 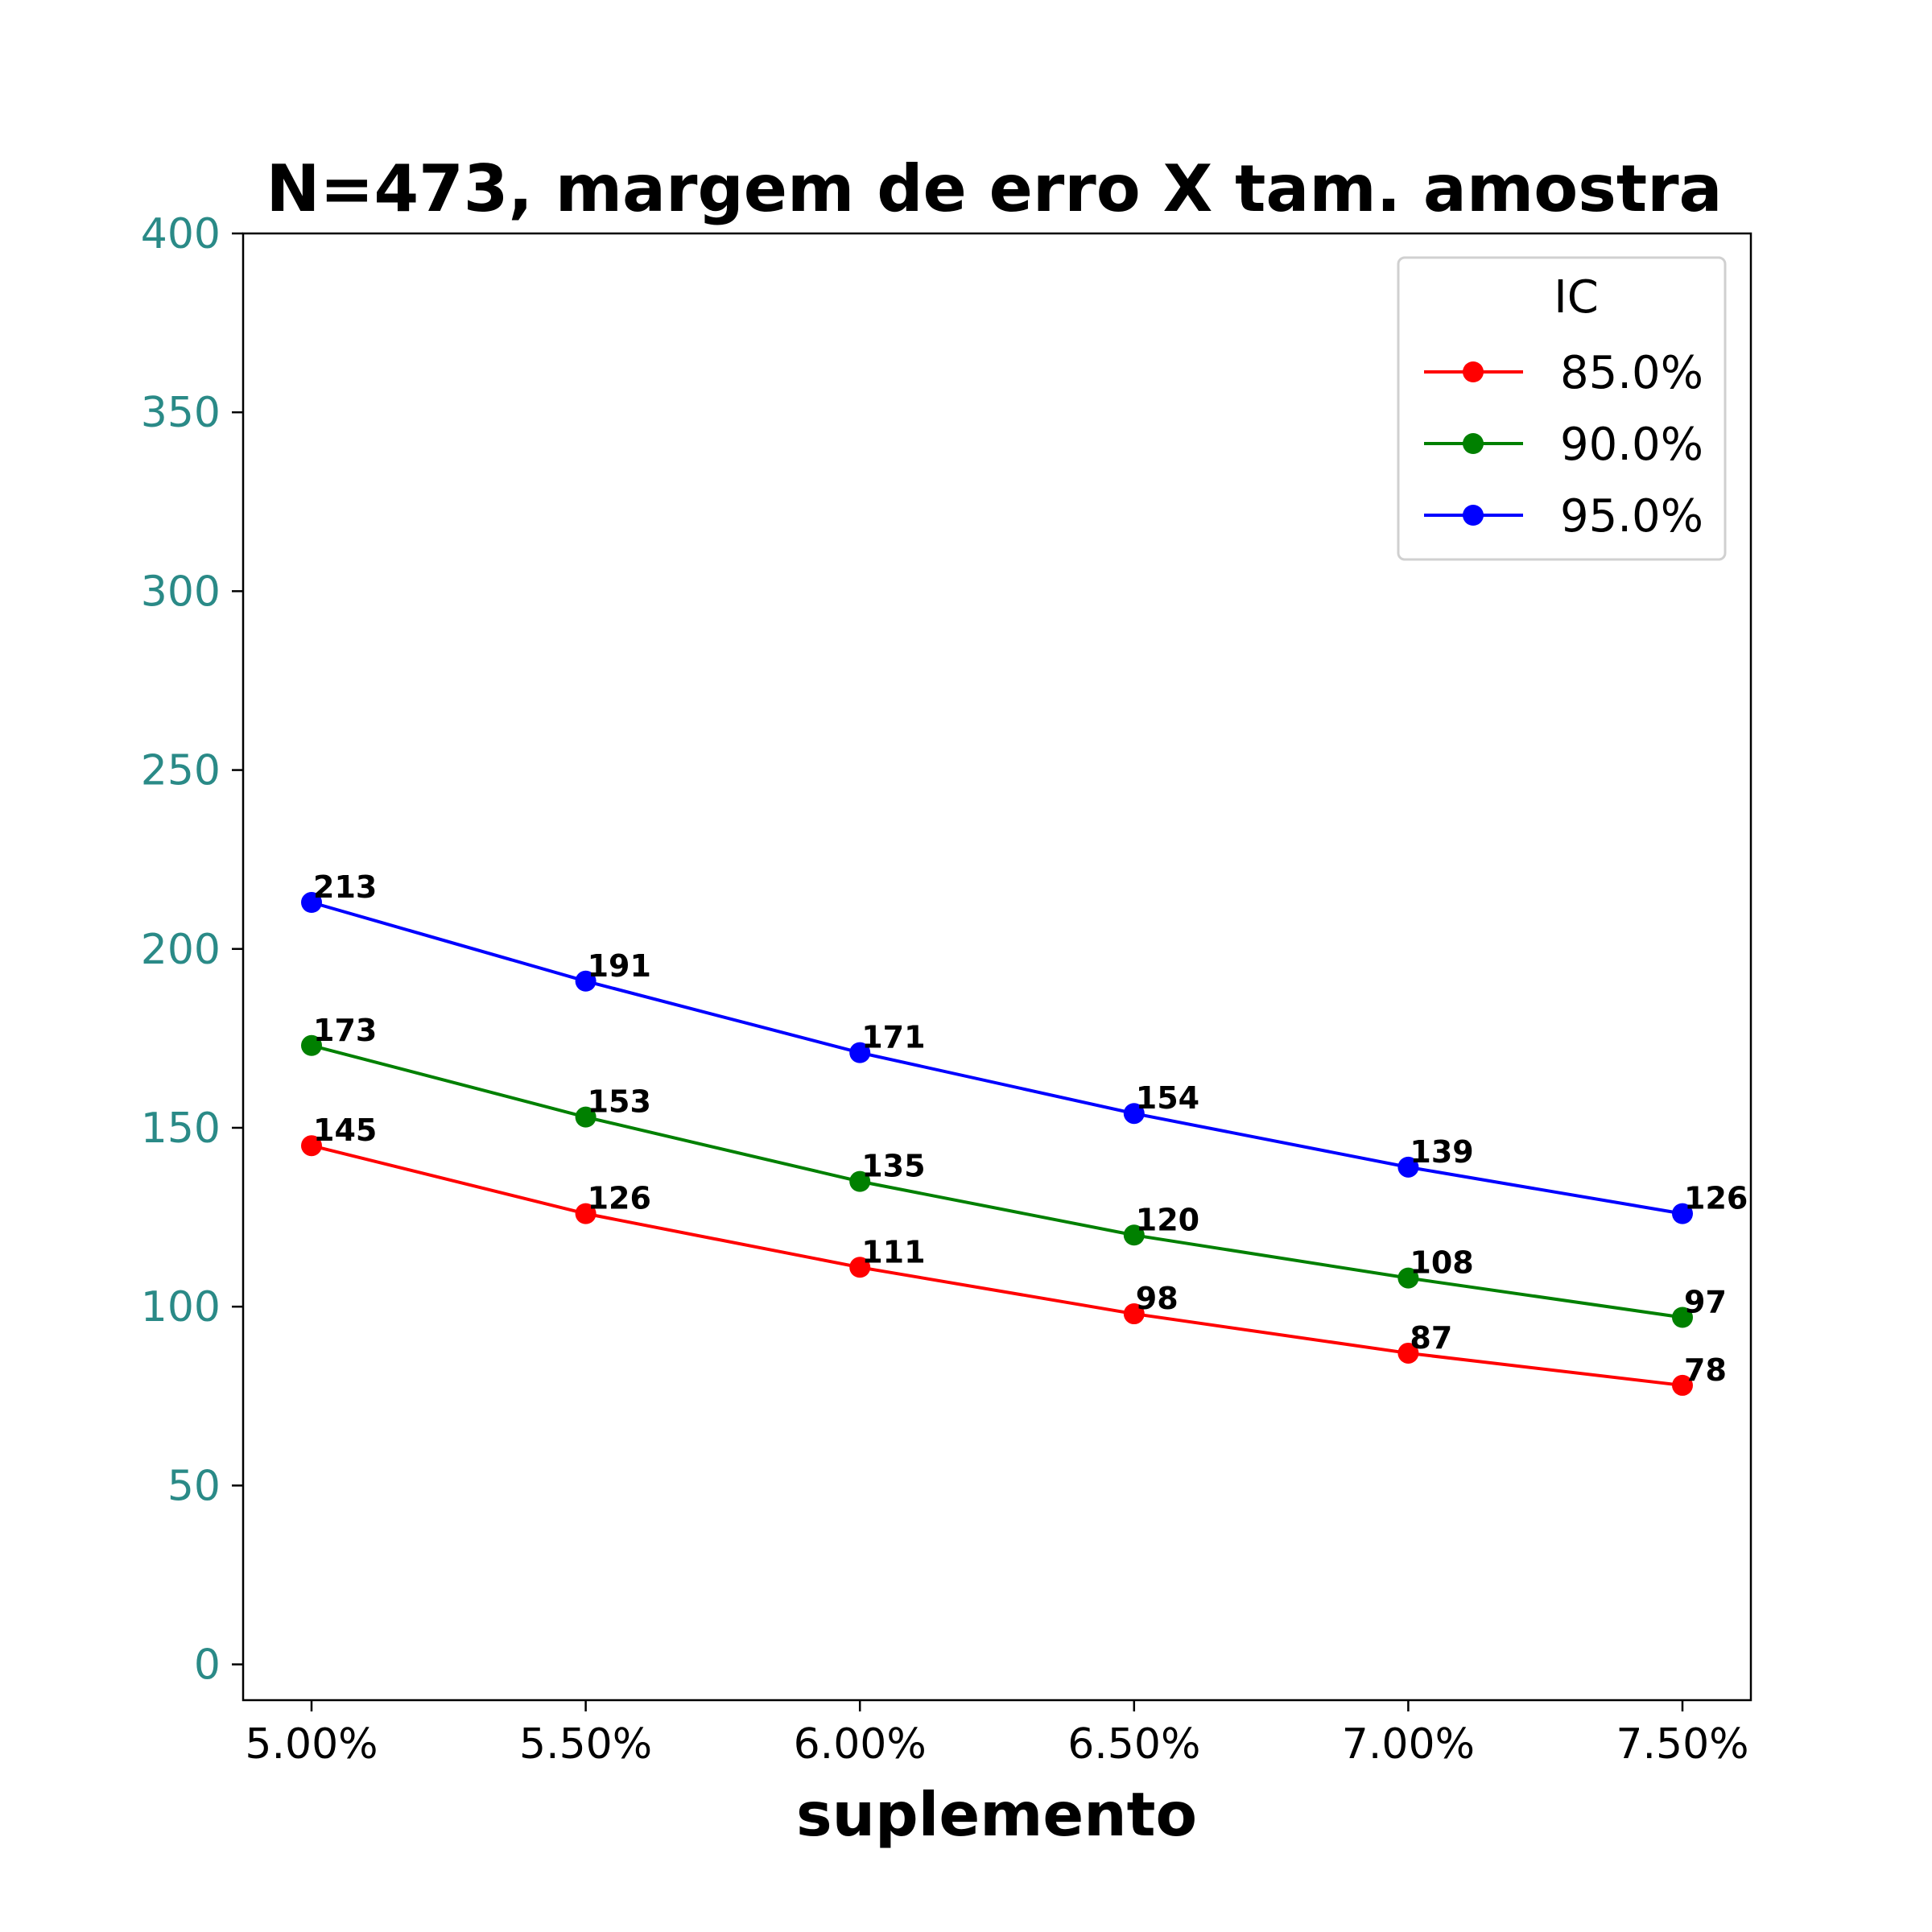 What do you see at coordinates (181, 950) in the screenshot?
I see `y-tick-label: 200` at bounding box center [181, 950].